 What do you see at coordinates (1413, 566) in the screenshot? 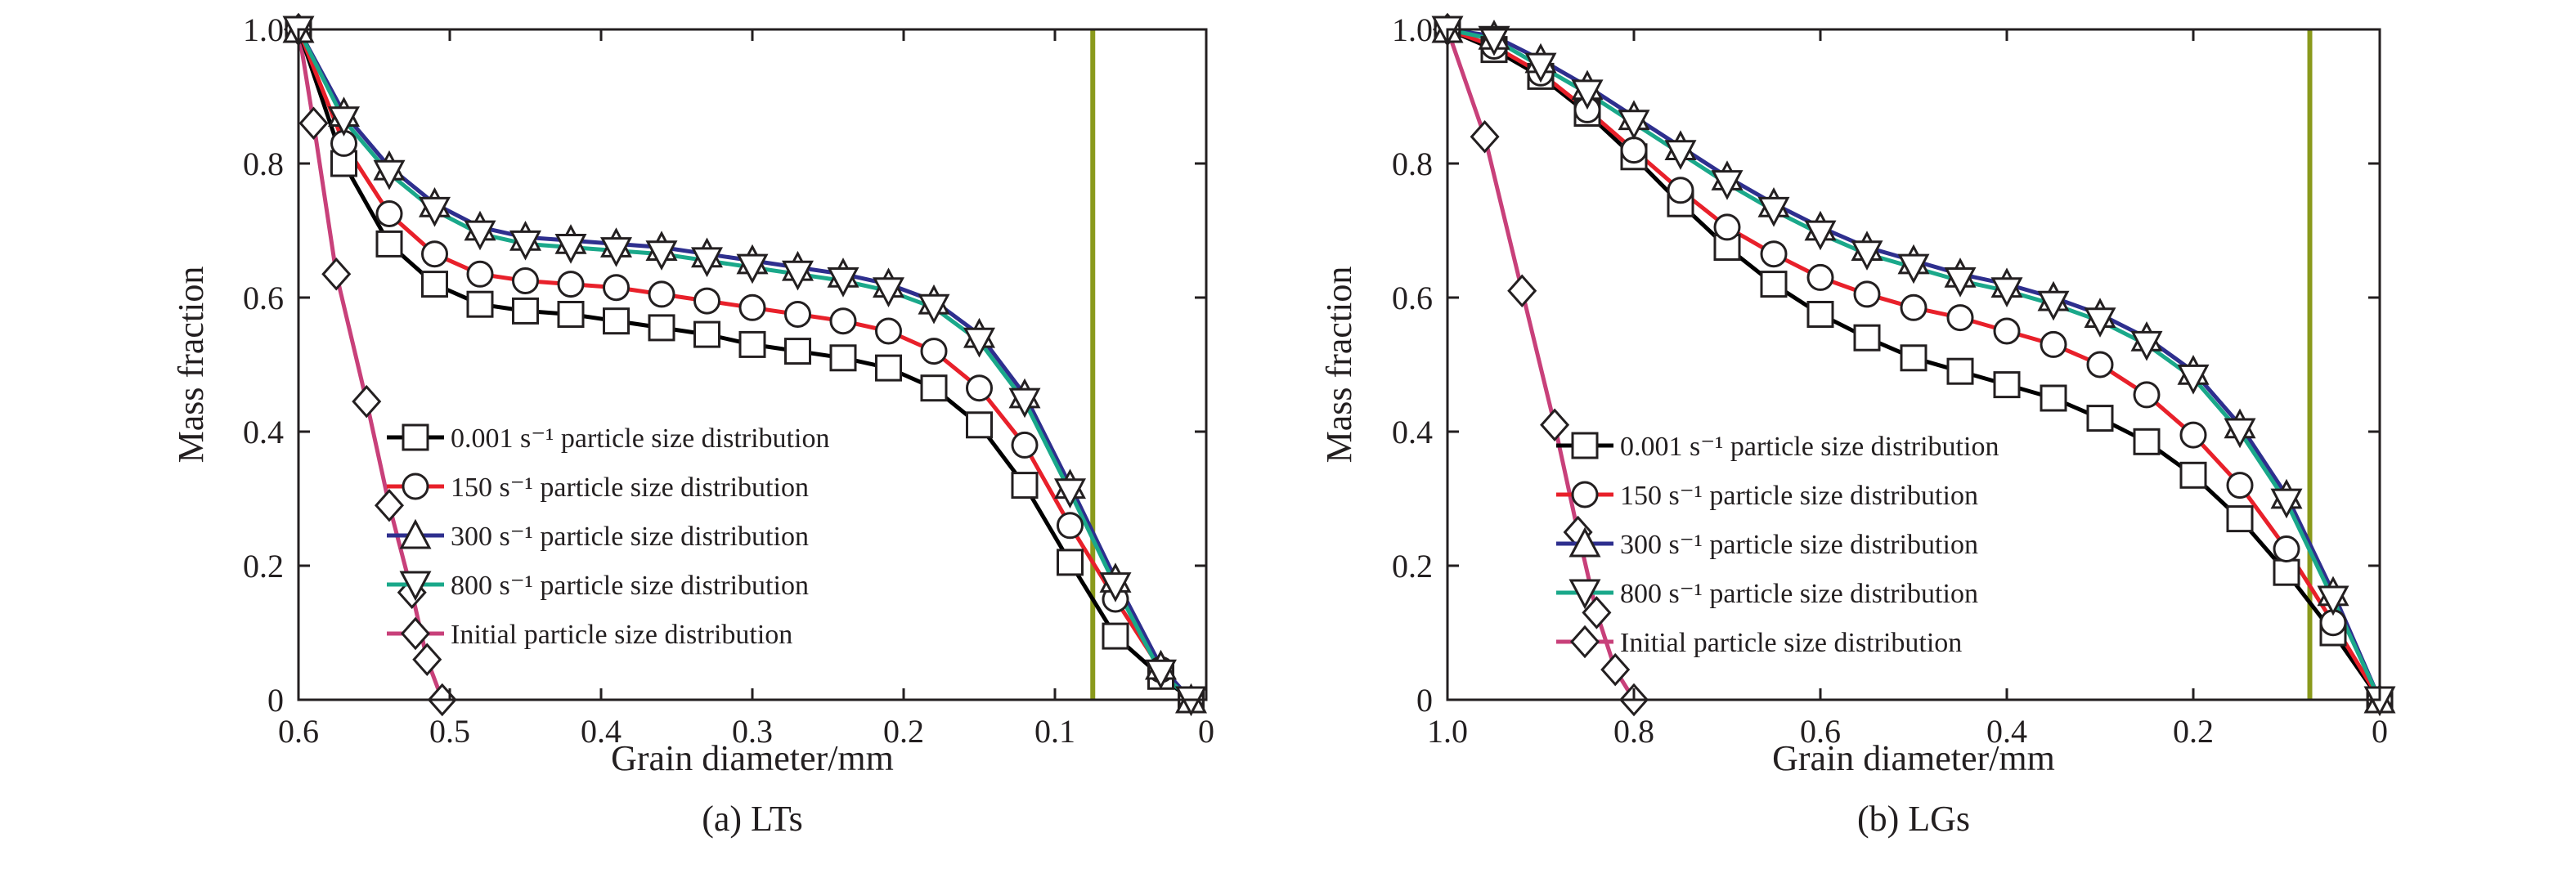
I see `y-tick-label: 0.2` at bounding box center [1413, 566].